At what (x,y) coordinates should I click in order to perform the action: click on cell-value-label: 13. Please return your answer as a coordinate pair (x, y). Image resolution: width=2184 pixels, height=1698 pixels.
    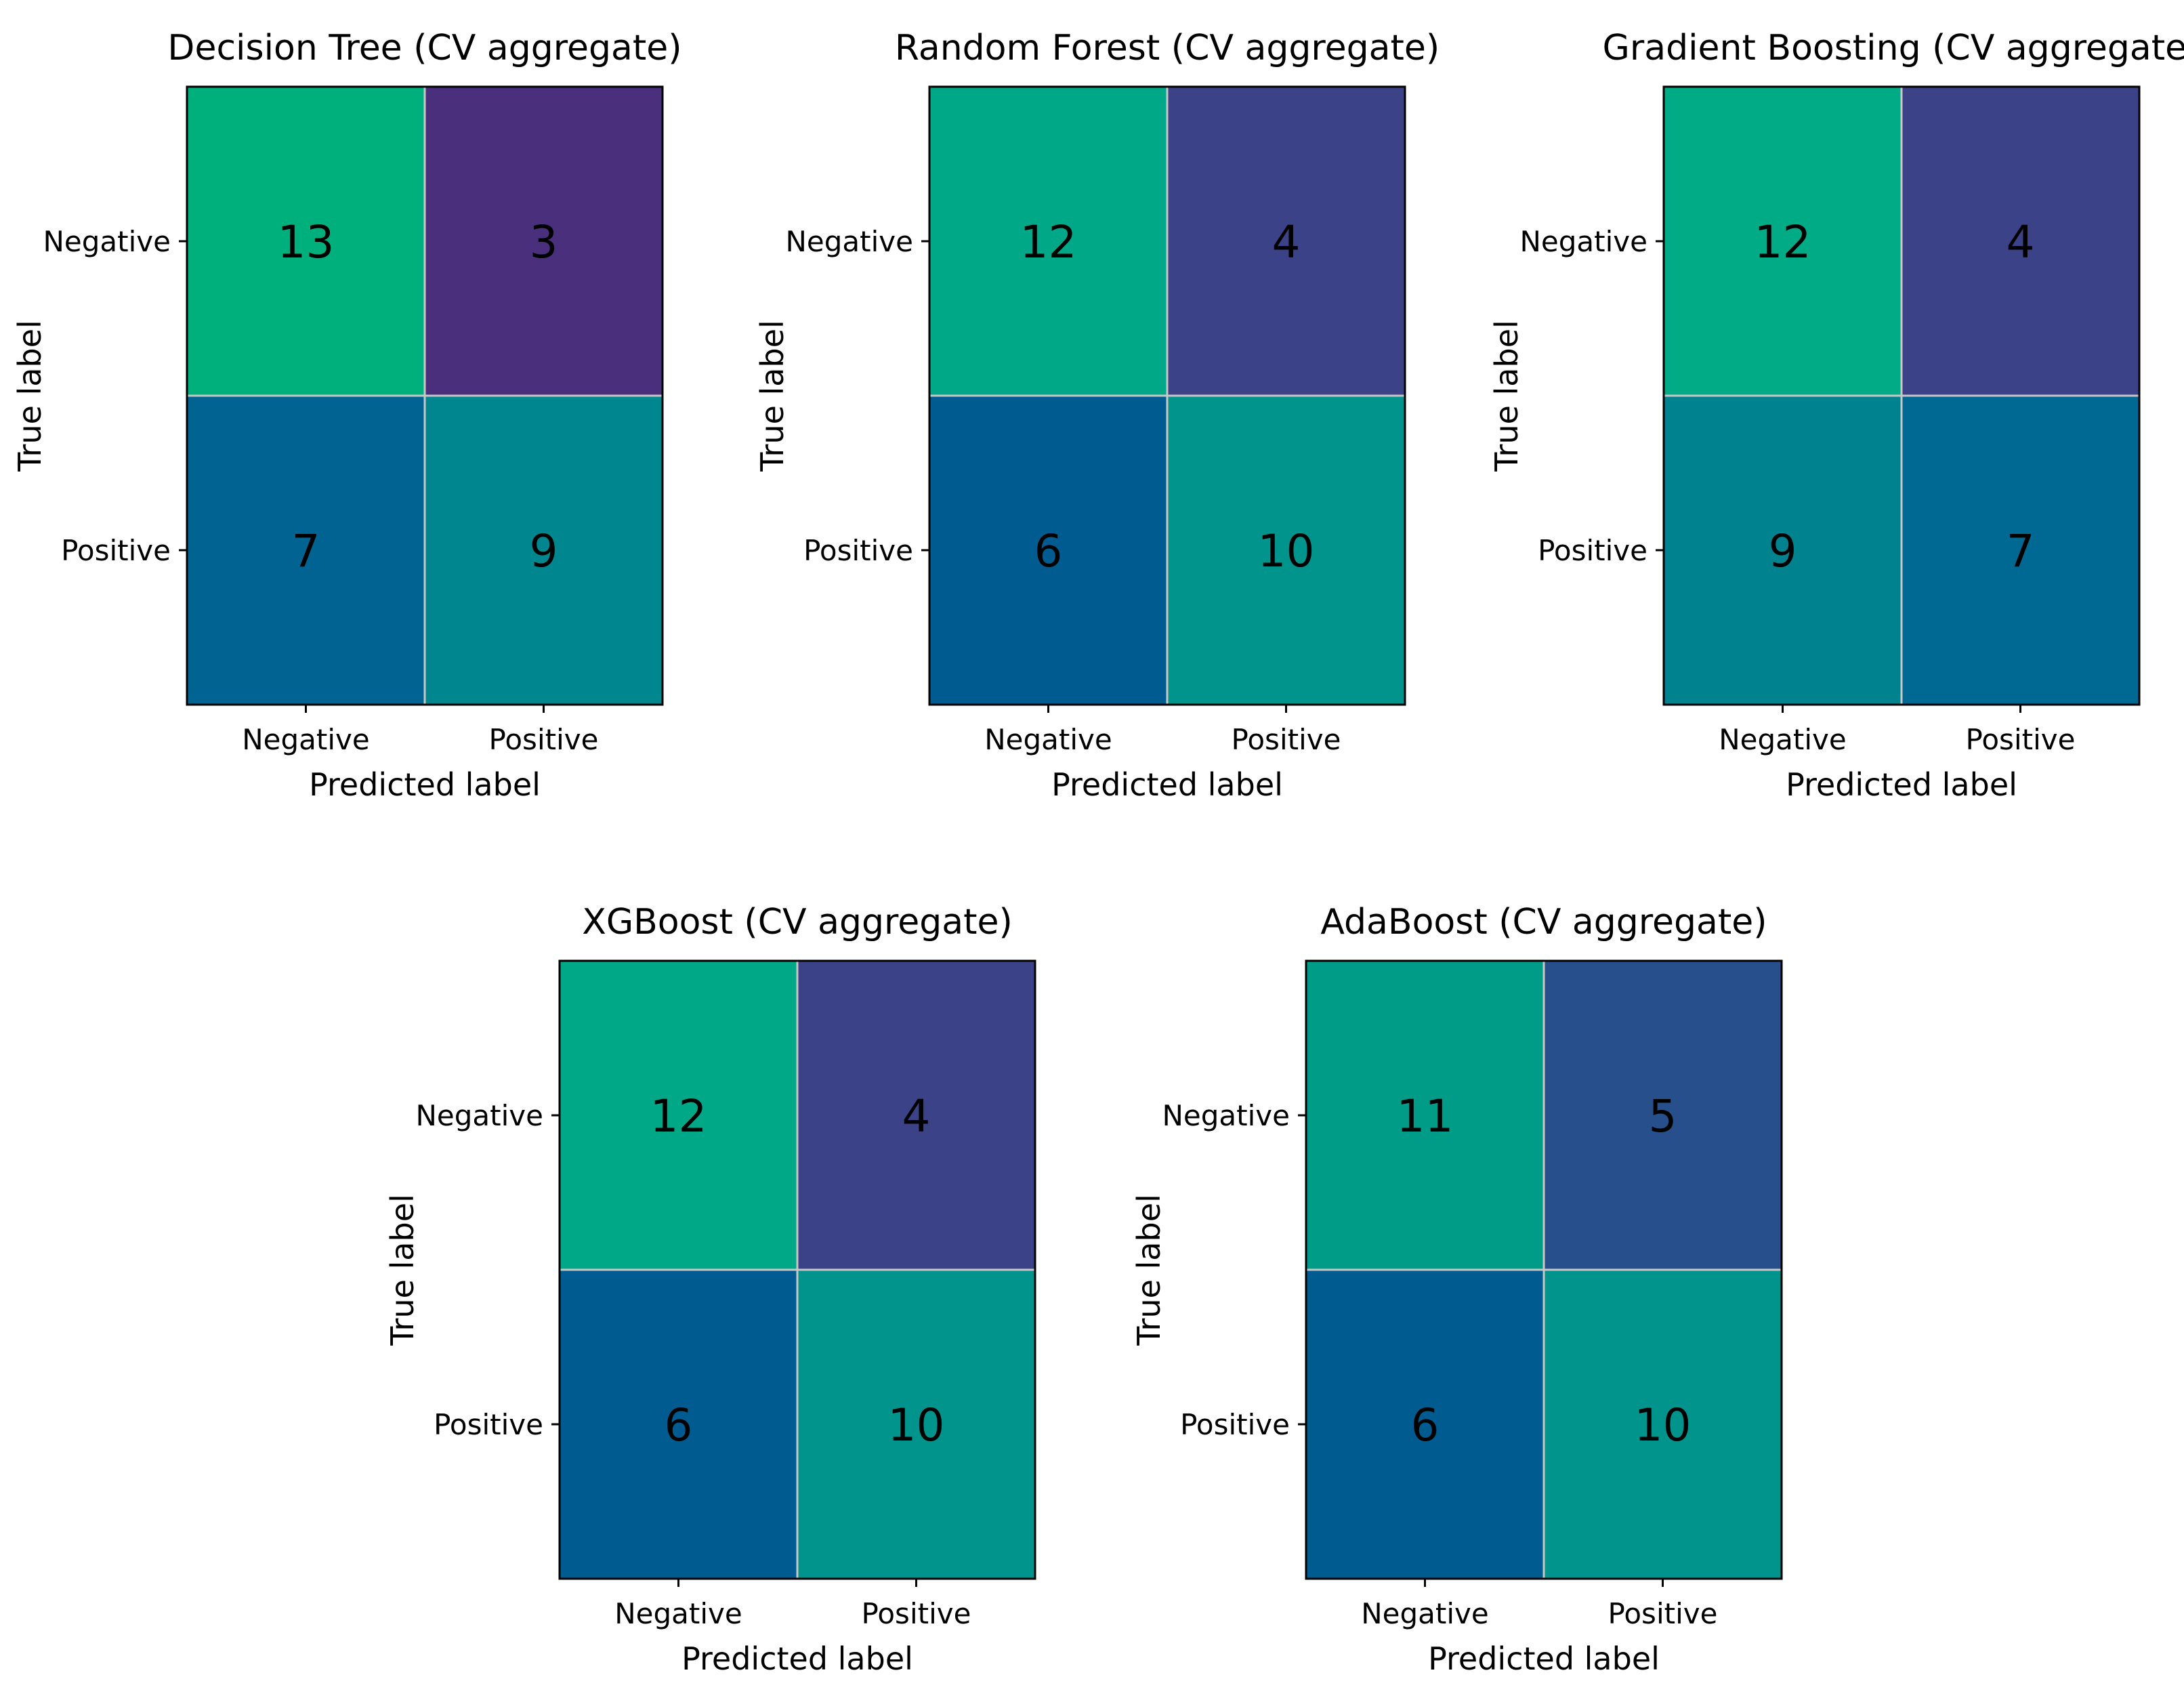
    Looking at the image, I should click on (306, 242).